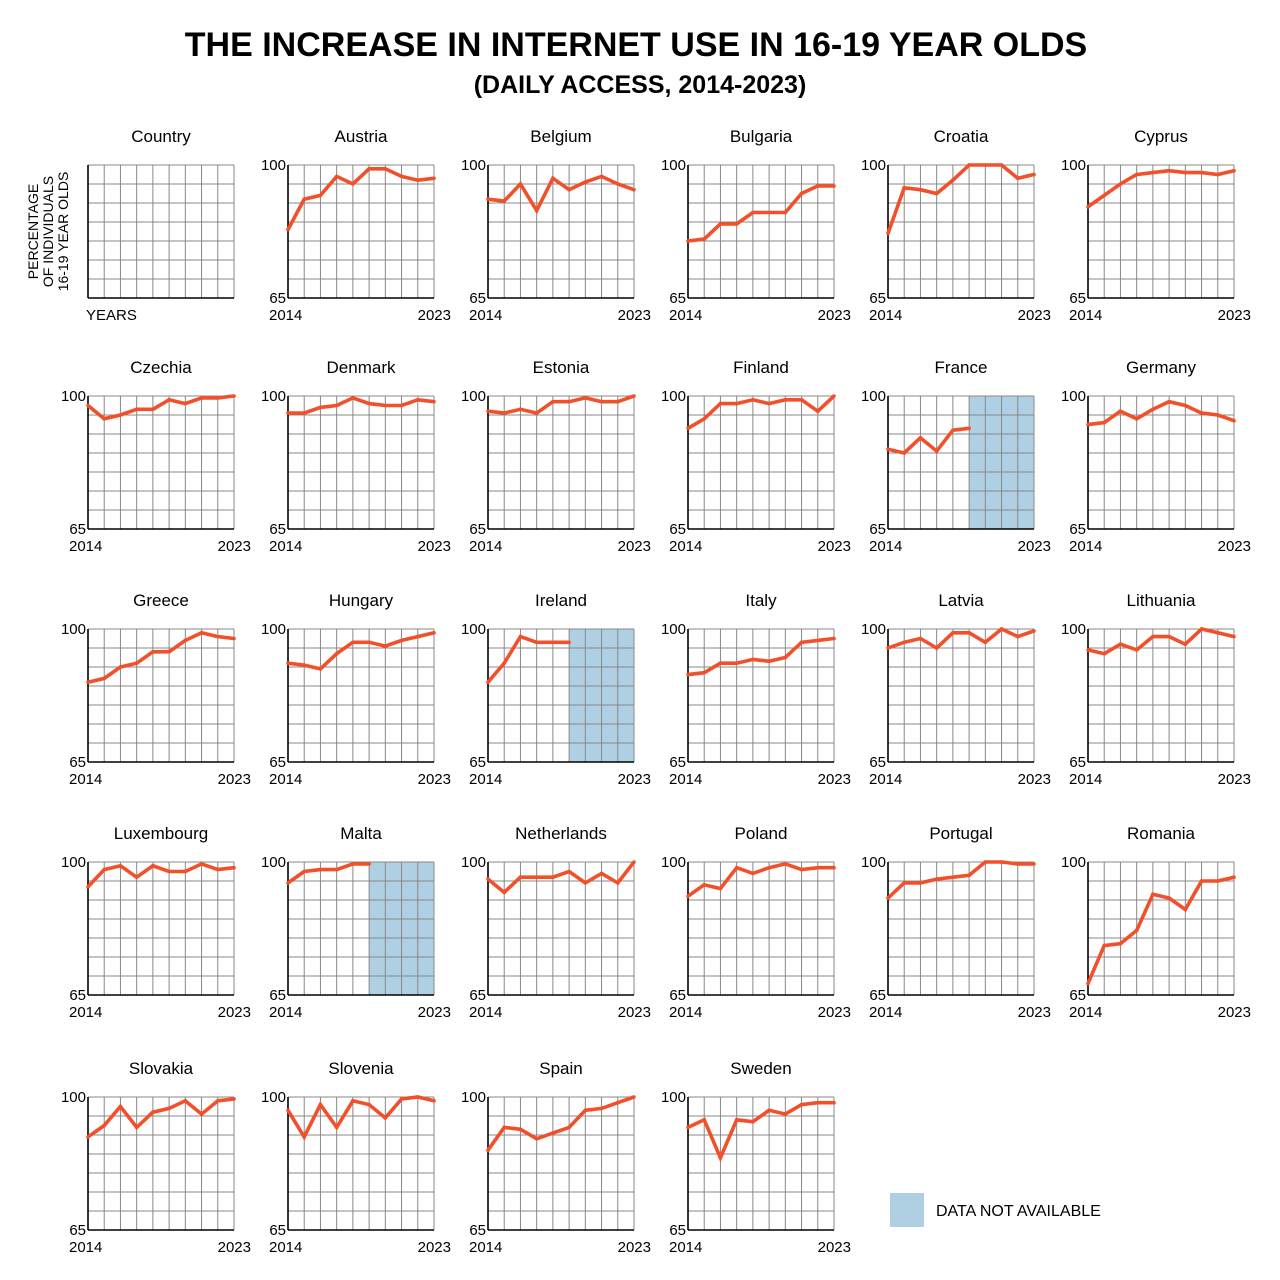 The image size is (1280, 1280). What do you see at coordinates (761, 367) in the screenshot?
I see `panel-title: Finland` at bounding box center [761, 367].